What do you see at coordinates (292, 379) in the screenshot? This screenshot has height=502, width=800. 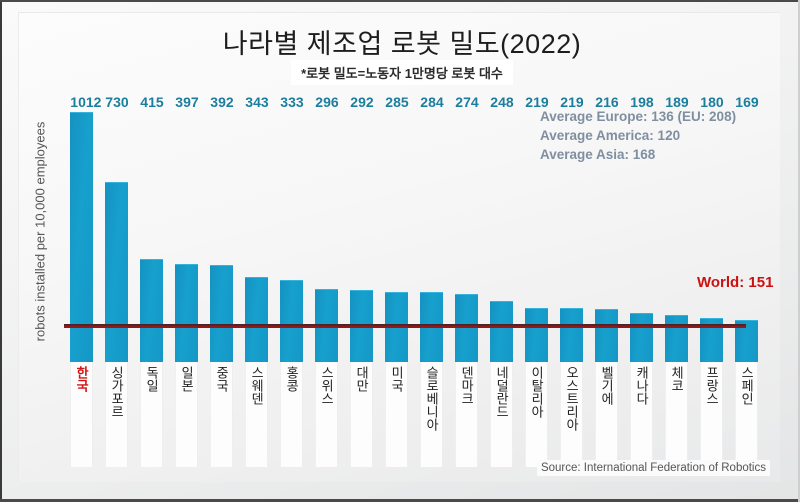 I see `x-axis-tick-label: 홍콩` at bounding box center [292, 379].